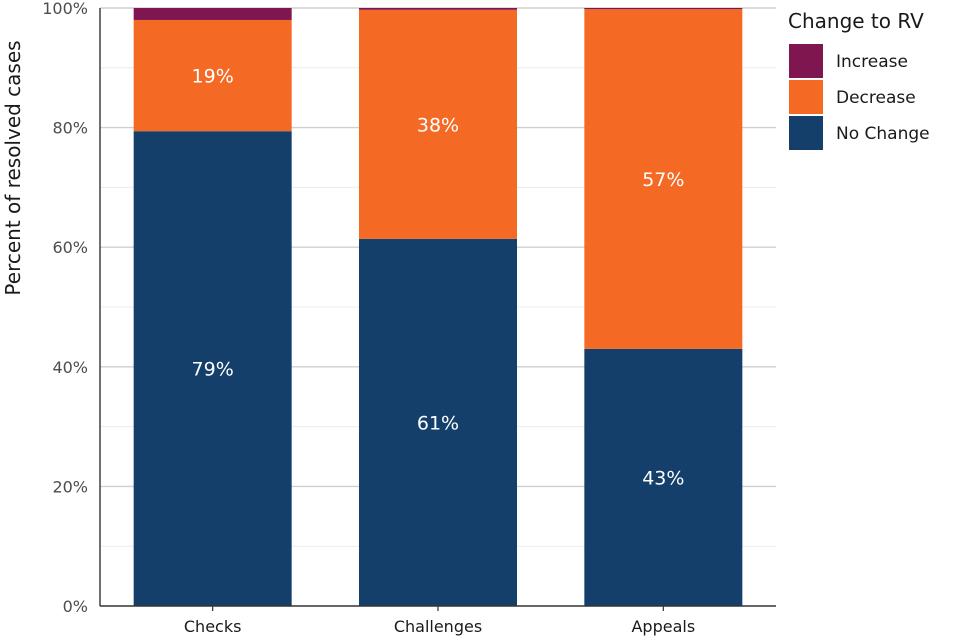 This screenshot has height=644, width=960. I want to click on legend-swatch-increase, so click(806, 61).